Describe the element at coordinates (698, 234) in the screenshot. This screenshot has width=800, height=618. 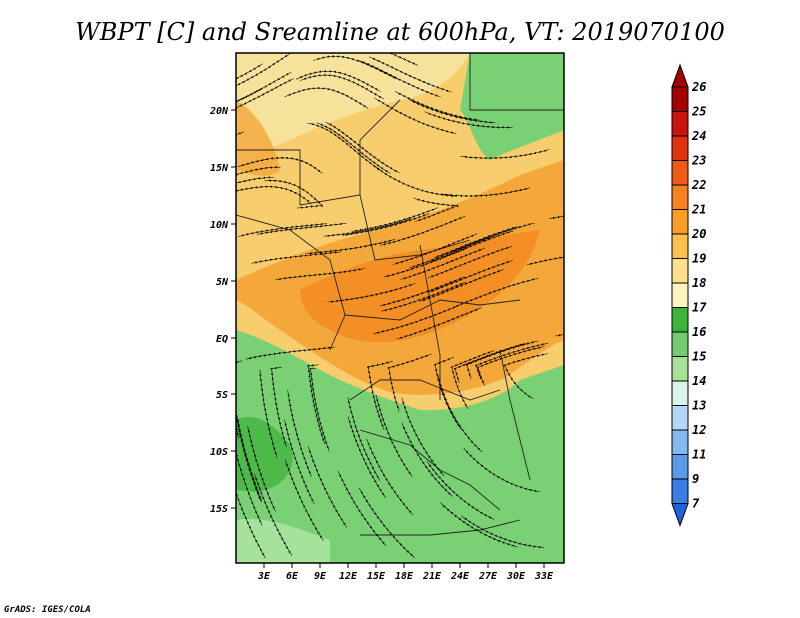
I see `colorbar-label: 20` at that location.